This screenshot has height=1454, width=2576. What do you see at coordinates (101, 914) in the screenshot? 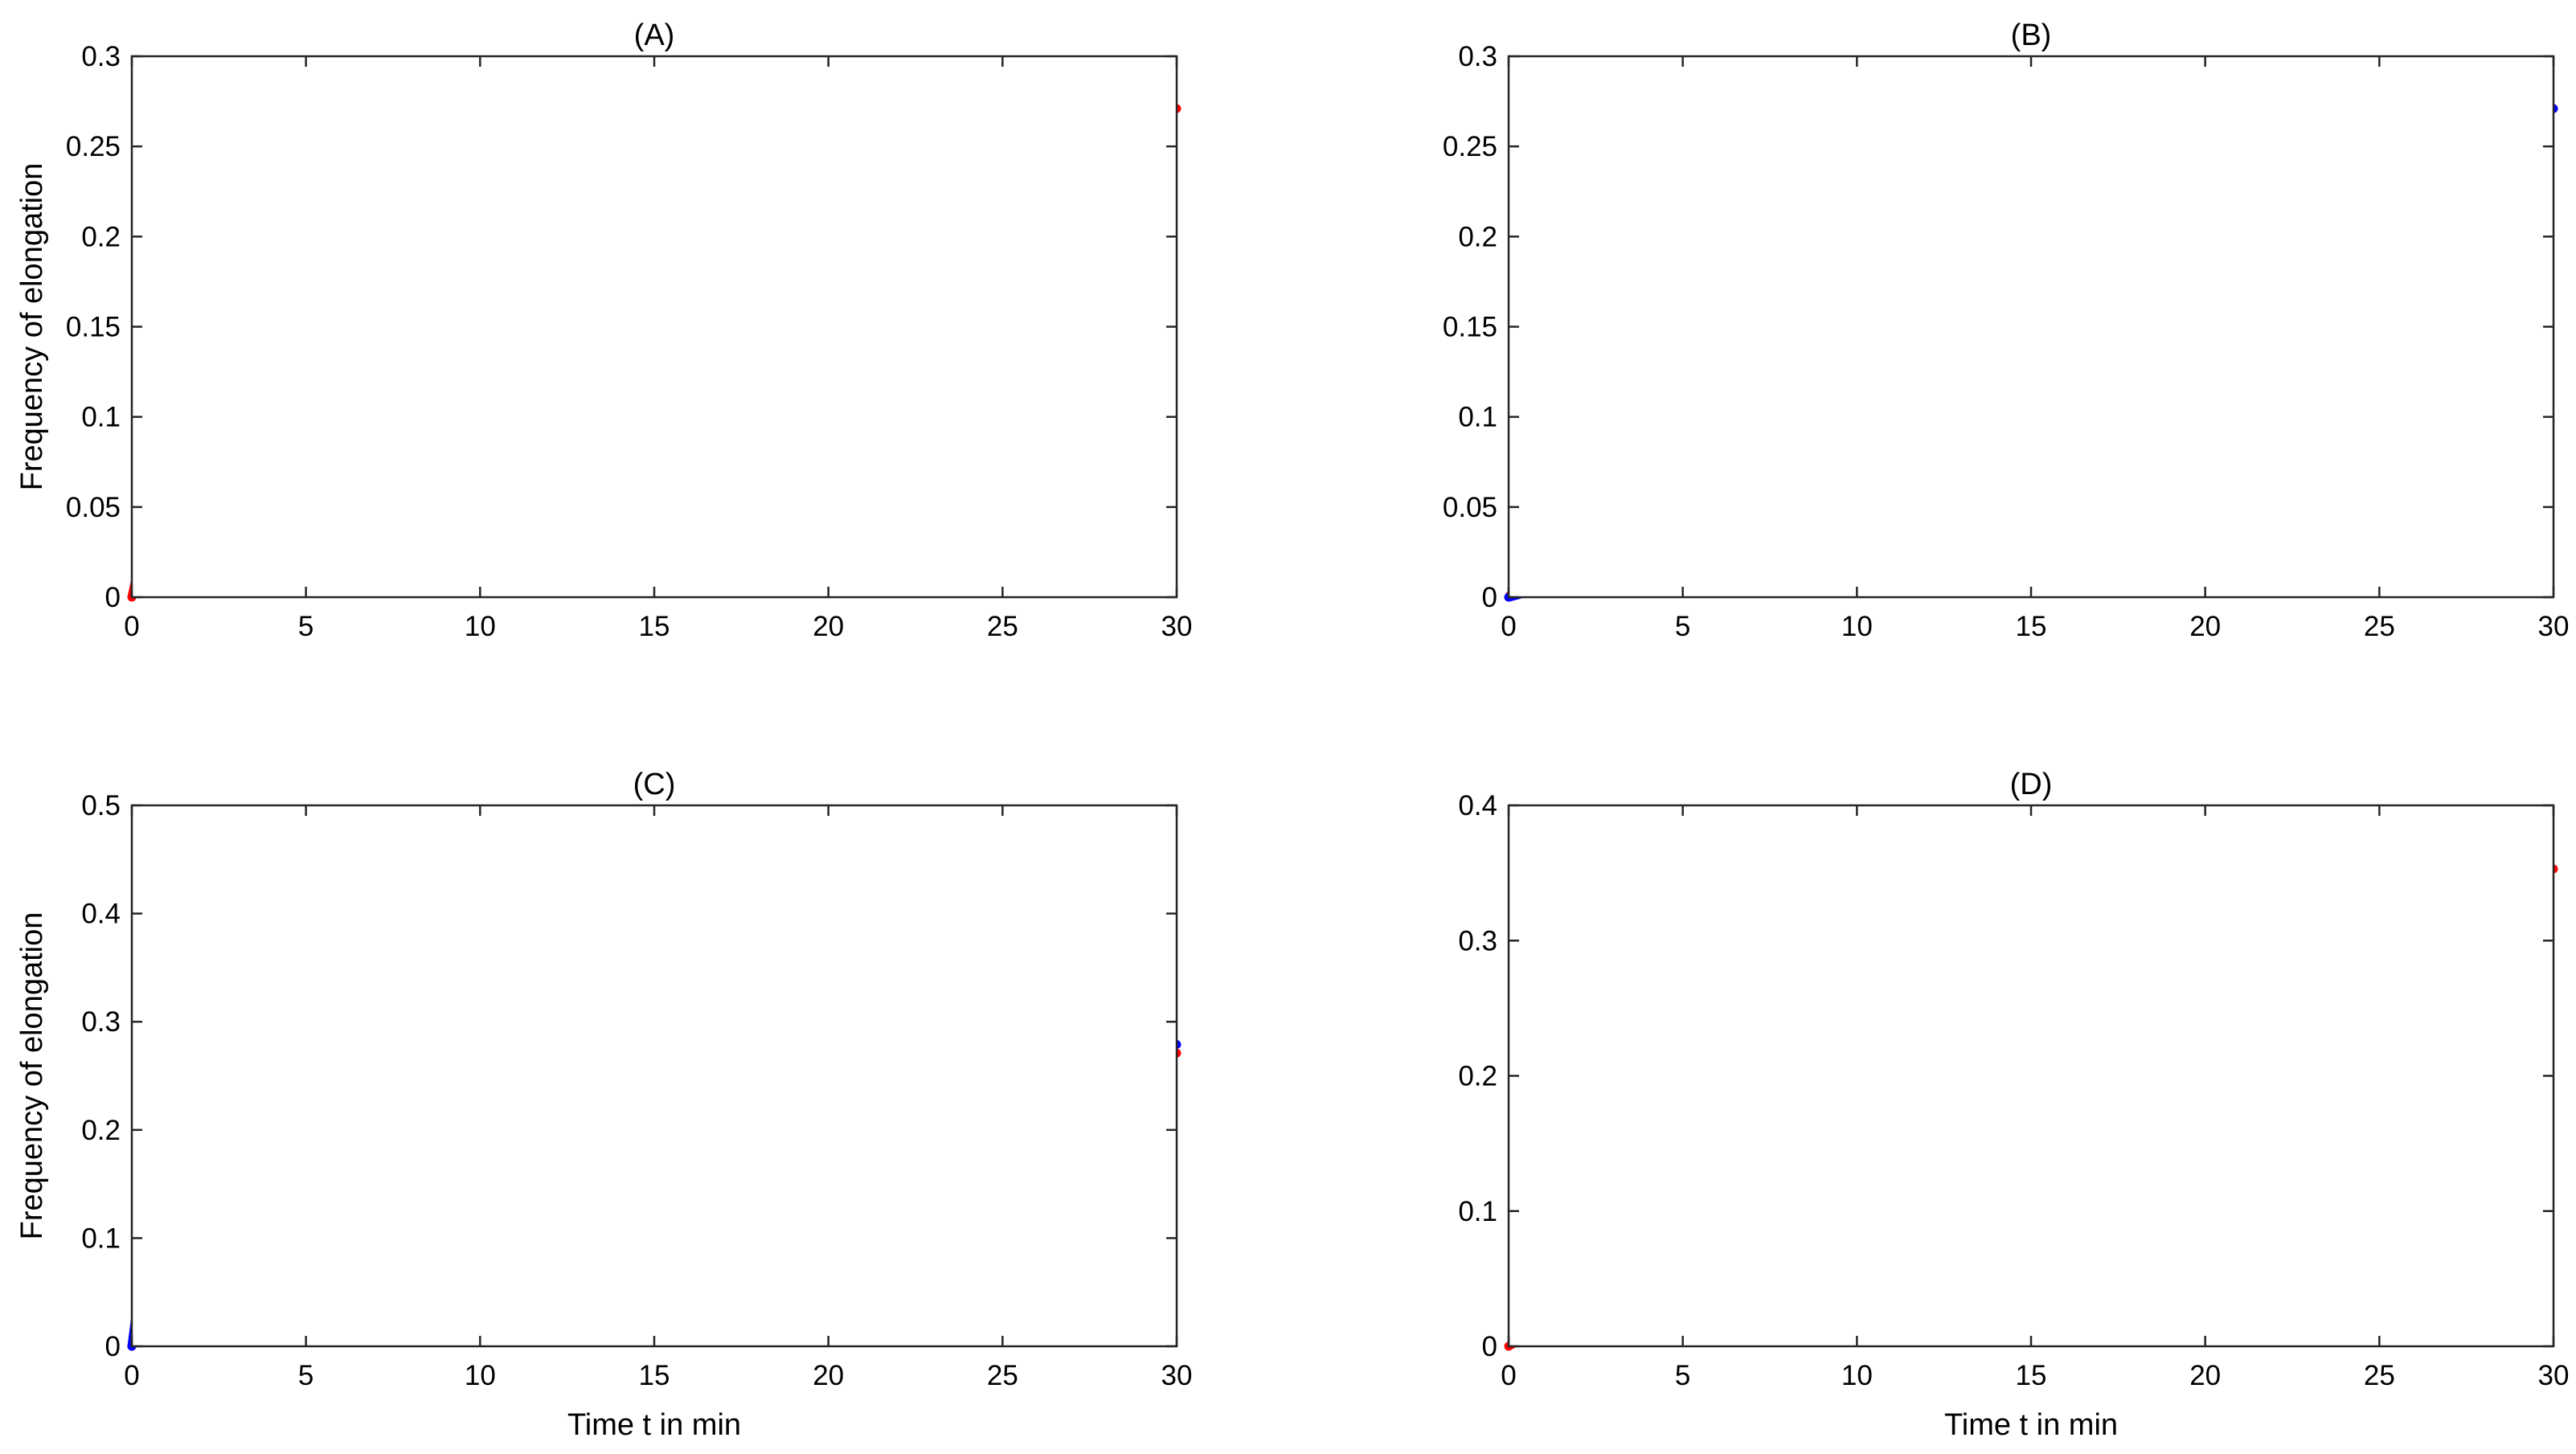
I see `panel-c-ytick-label-4: 0.4` at bounding box center [101, 914].